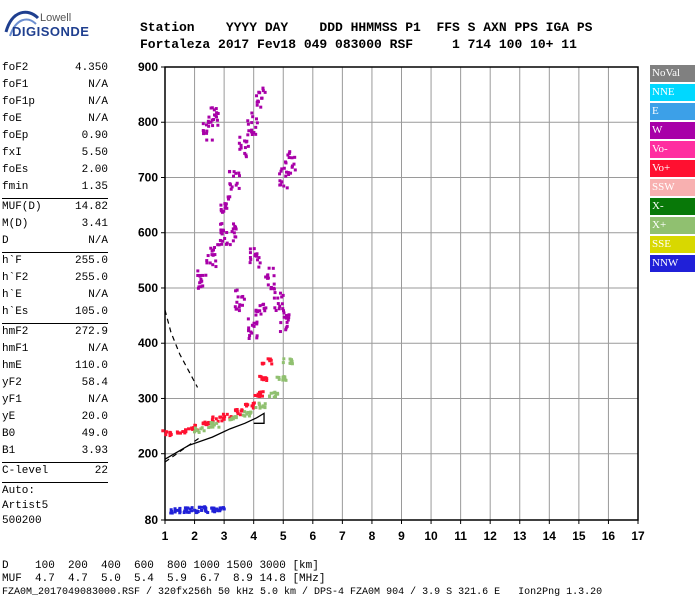 The image size is (700, 600). I want to click on param-row: MUF(D) 14.82, so click(55, 207).